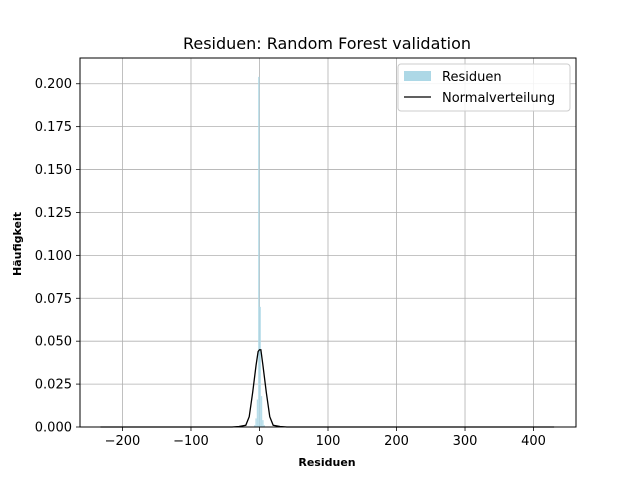  I want to click on y-tick-label: 0.200, so click(53, 84).